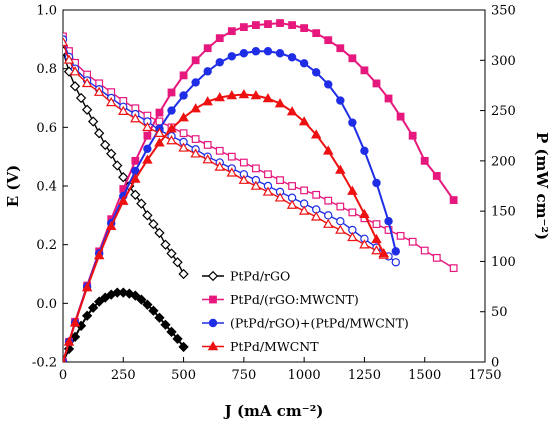 The height and width of the screenshot is (426, 550). Describe the element at coordinates (213, 323) in the screenshot. I see `legend-marker-circle` at that location.